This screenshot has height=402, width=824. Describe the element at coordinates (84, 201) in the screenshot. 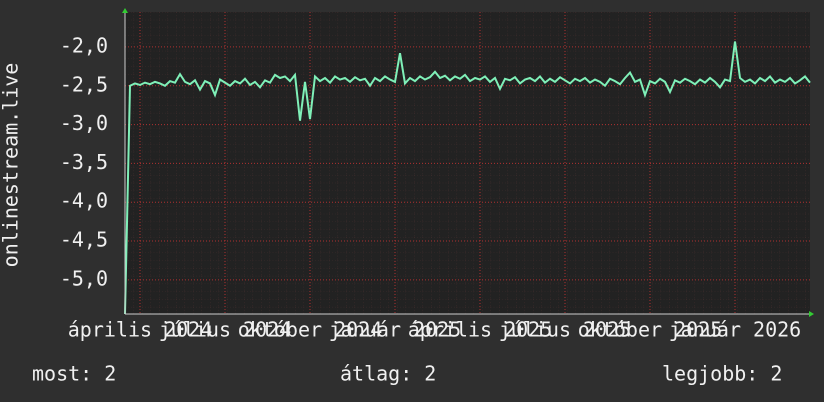

I see `y-tick-label: -4,0` at that location.